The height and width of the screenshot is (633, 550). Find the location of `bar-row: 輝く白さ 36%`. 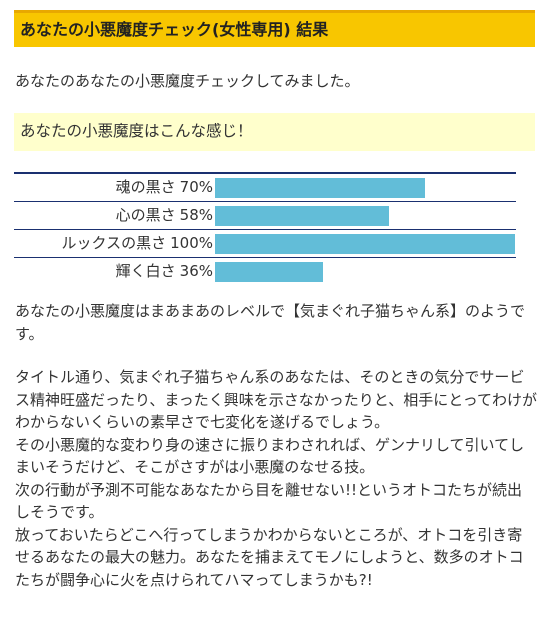

bar-row: 輝く白さ 36% is located at coordinates (265, 271).